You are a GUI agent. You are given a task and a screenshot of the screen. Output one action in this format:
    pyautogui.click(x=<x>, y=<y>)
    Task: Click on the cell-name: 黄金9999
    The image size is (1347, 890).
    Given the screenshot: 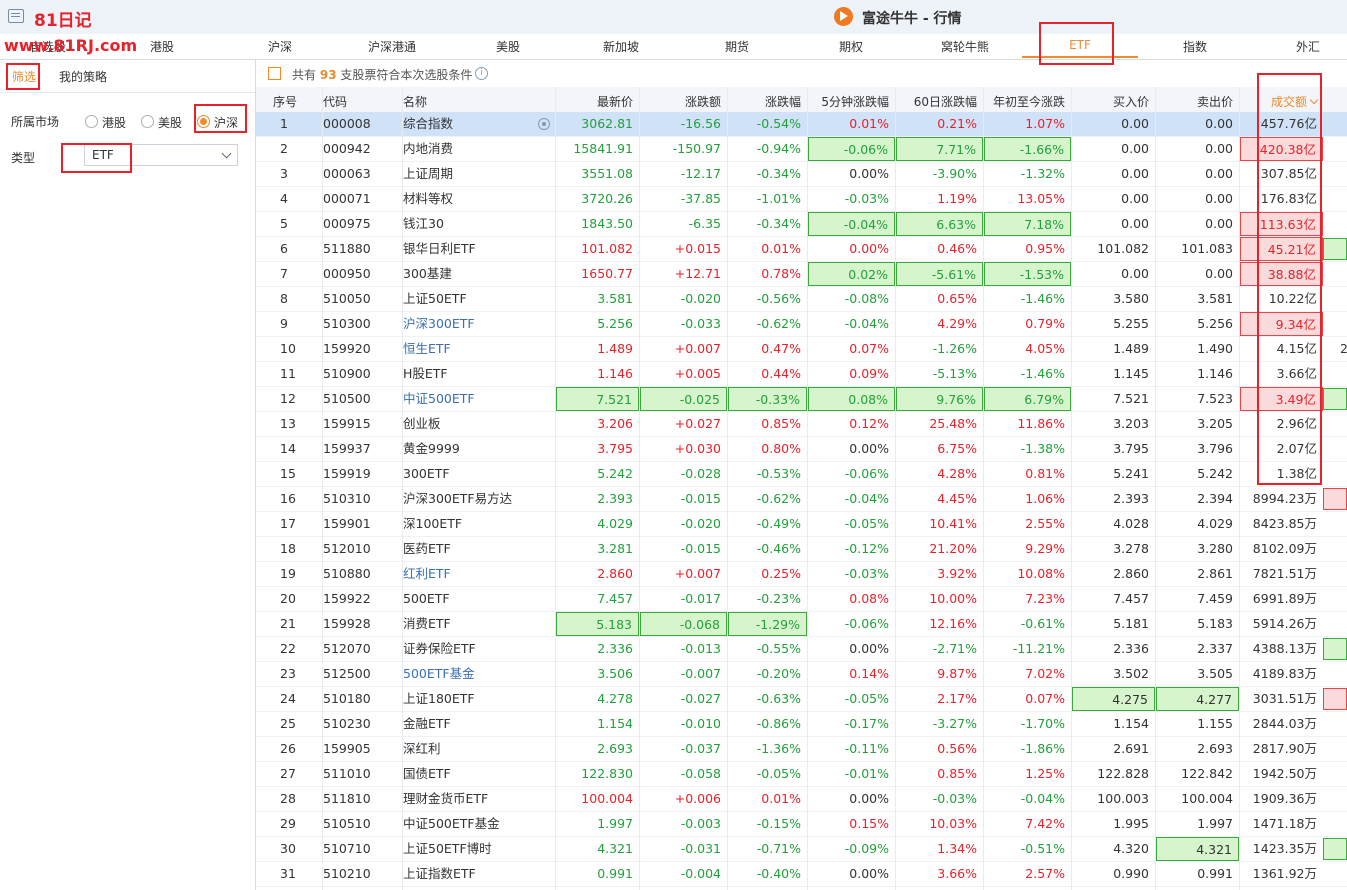 What is the action you would take?
    pyautogui.click(x=431, y=448)
    